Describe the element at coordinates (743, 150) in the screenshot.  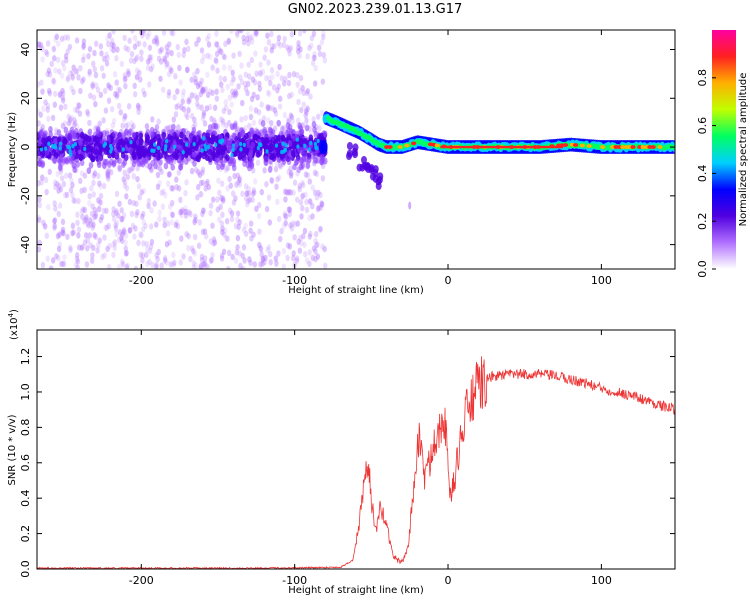
I see `colorbar-label: Normalized spectral amplitude` at that location.